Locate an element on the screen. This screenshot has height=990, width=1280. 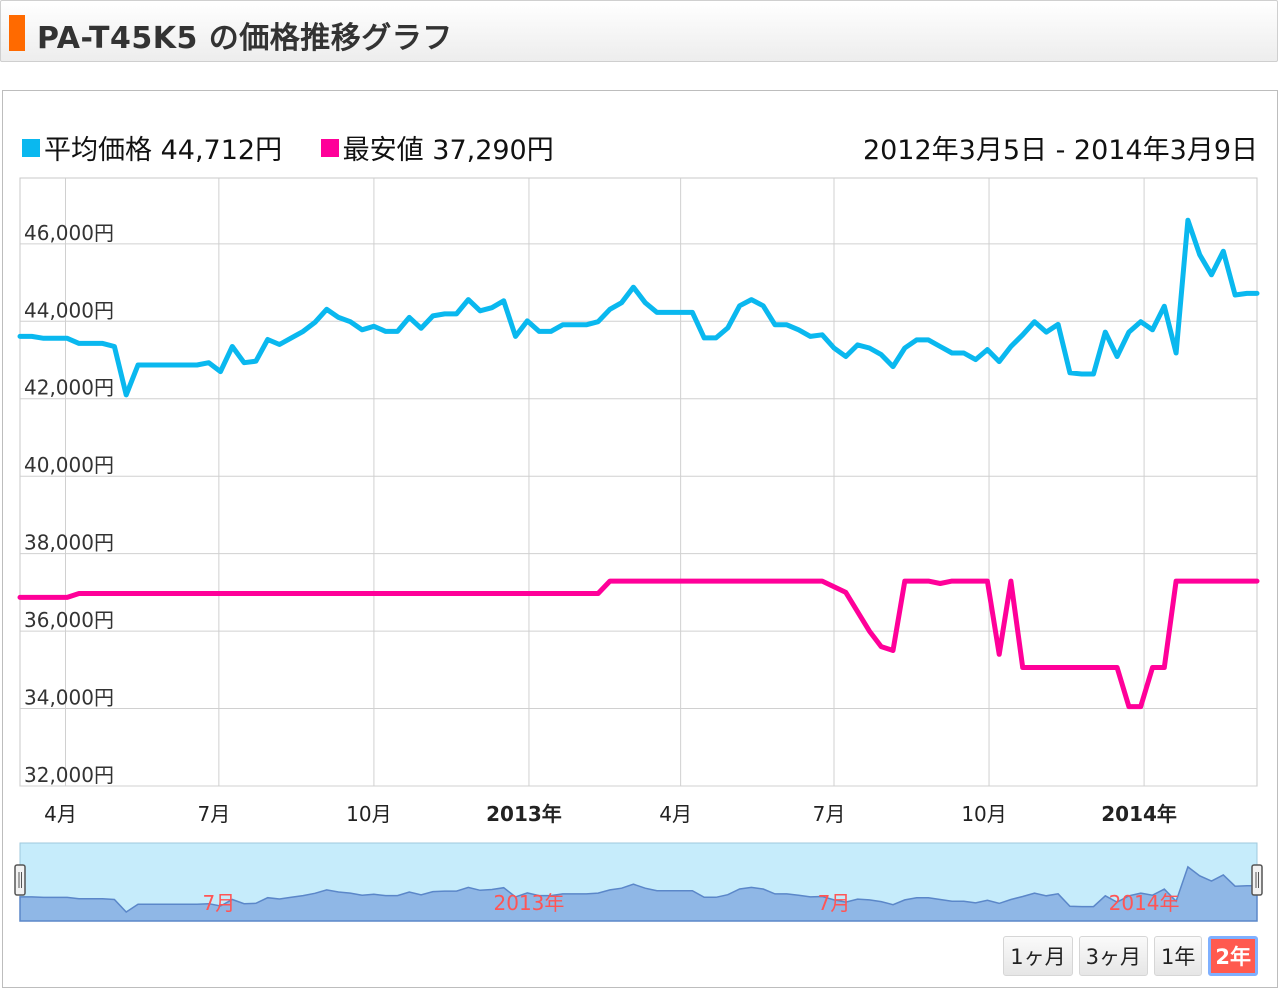
navigator-label-1: 2013年 is located at coordinates (529, 903).